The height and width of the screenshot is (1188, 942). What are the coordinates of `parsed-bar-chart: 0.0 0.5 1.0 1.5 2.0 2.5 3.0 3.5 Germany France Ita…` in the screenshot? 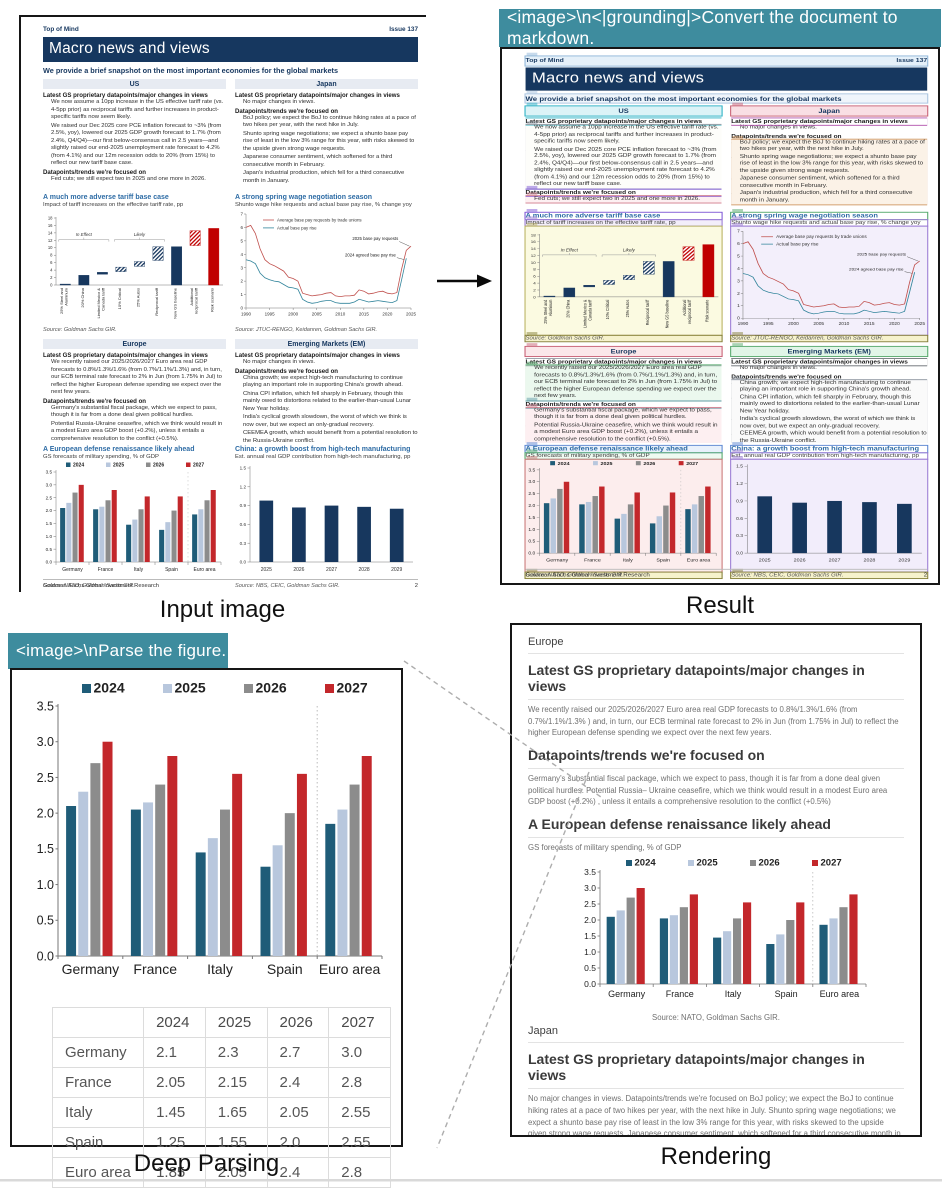 It's located at (206, 837).